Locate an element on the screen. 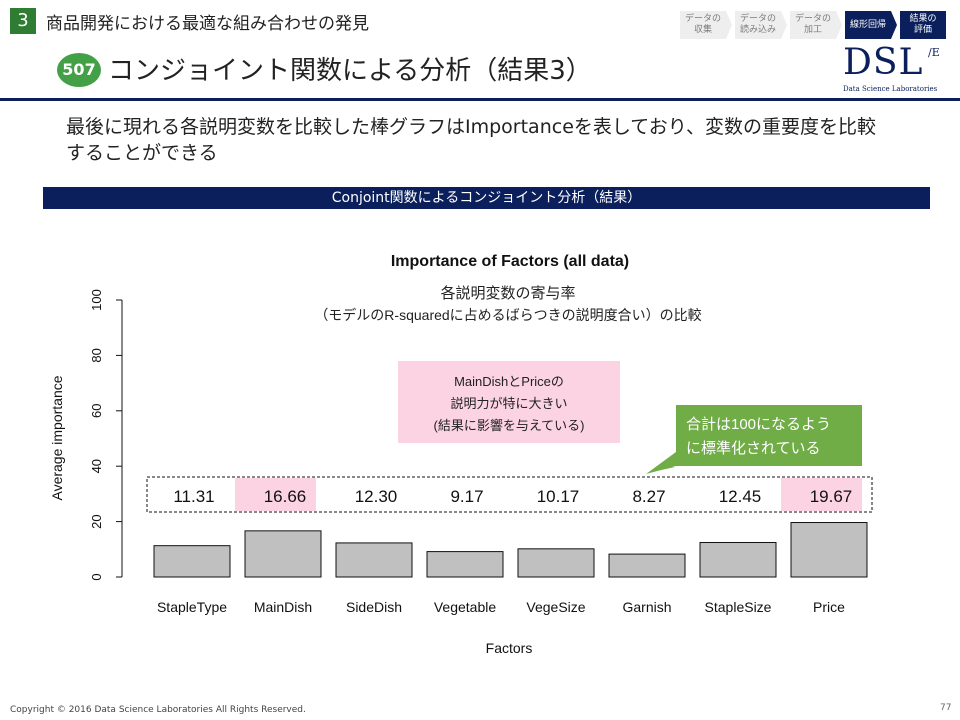 This screenshot has height=720, width=960. highlight-note-box is located at coordinates (509, 402).